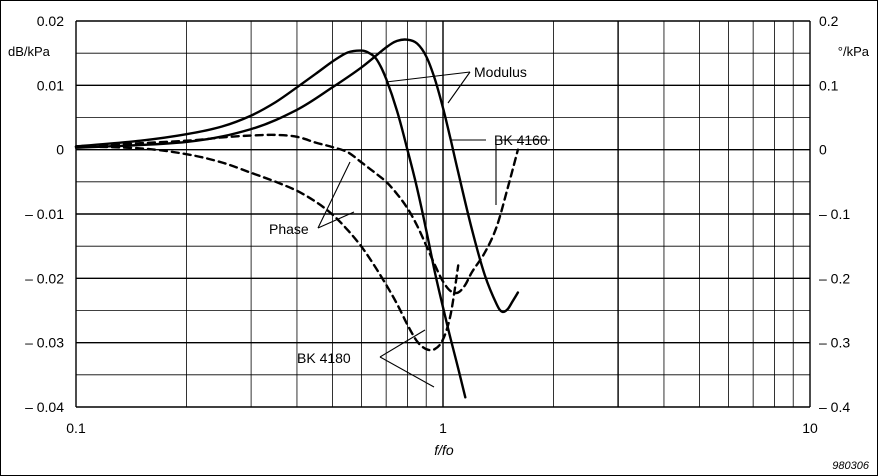  Describe the element at coordinates (500, 72) in the screenshot. I see `modulus-label: Modulus` at that location.